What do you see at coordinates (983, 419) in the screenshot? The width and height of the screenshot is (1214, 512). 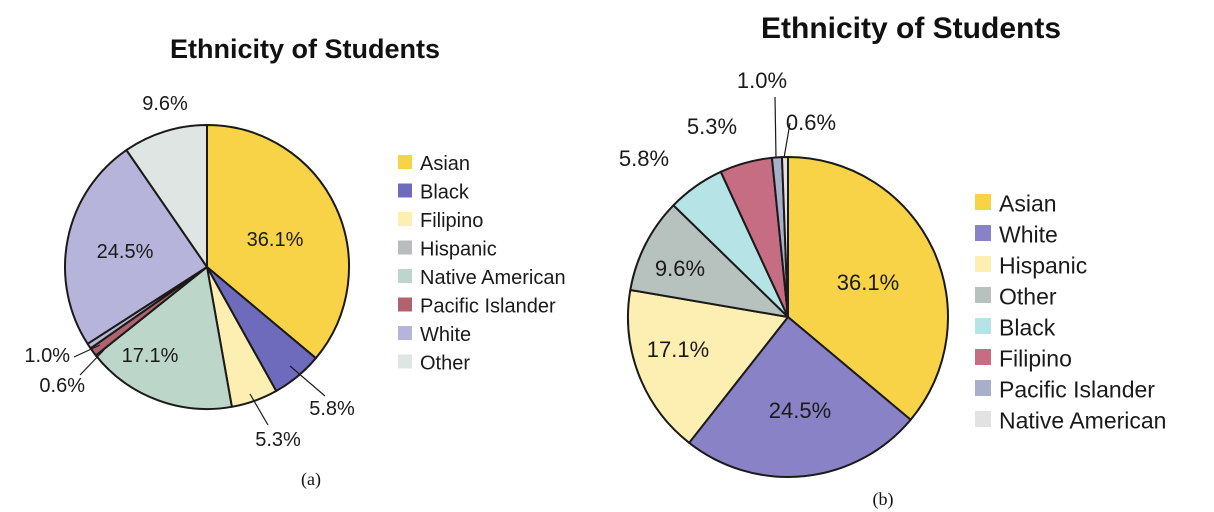 I see `chart-b-legend-swatch-native-american` at bounding box center [983, 419].